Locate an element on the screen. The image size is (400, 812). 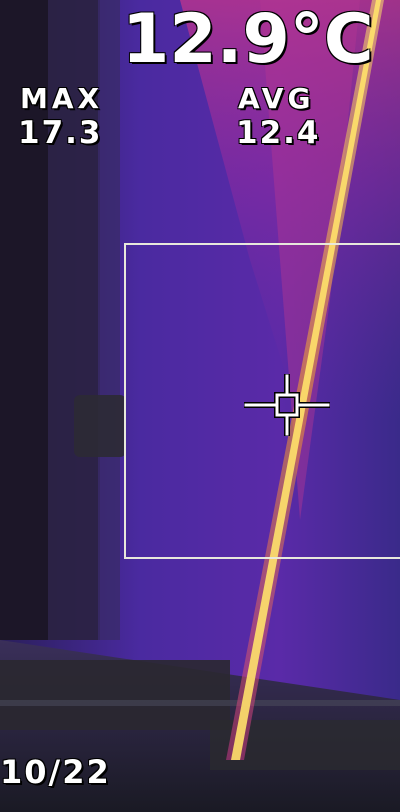
timestamp: 10/22 is located at coordinates (55, 772).